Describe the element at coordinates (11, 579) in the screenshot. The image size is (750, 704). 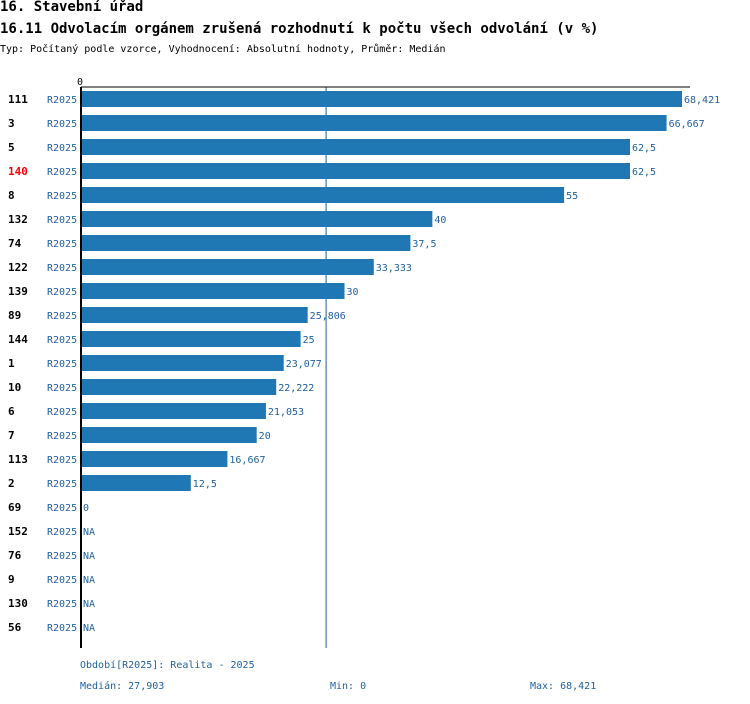
I see `row-id-label: 9` at that location.